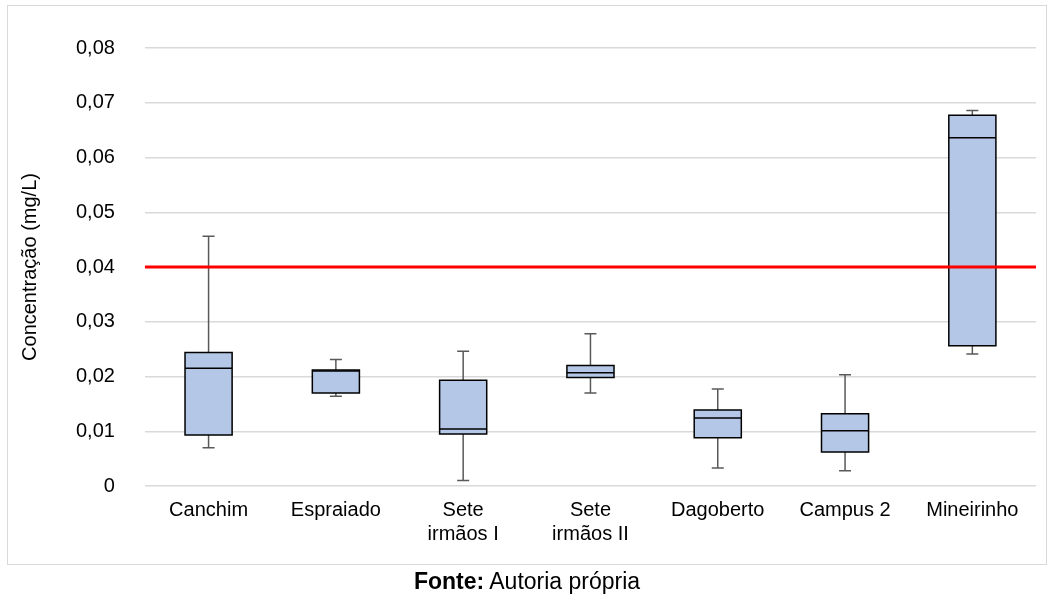  What do you see at coordinates (95, 429) in the screenshot?
I see `y-tick-label: 0,01` at bounding box center [95, 429].